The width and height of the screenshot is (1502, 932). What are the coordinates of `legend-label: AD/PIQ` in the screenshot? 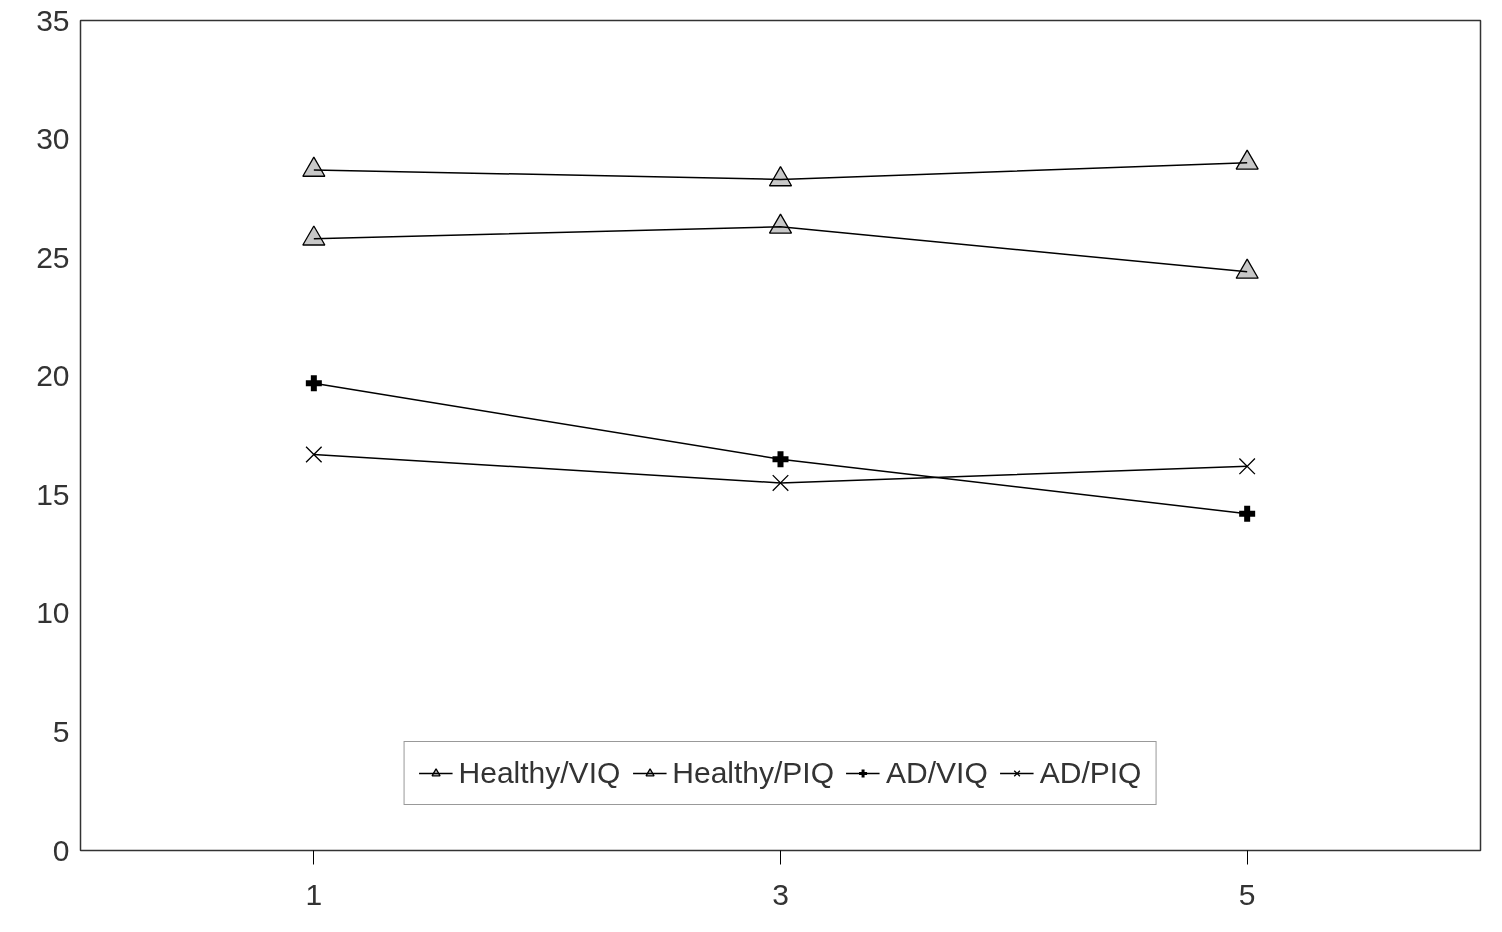 It's located at (1090, 773).